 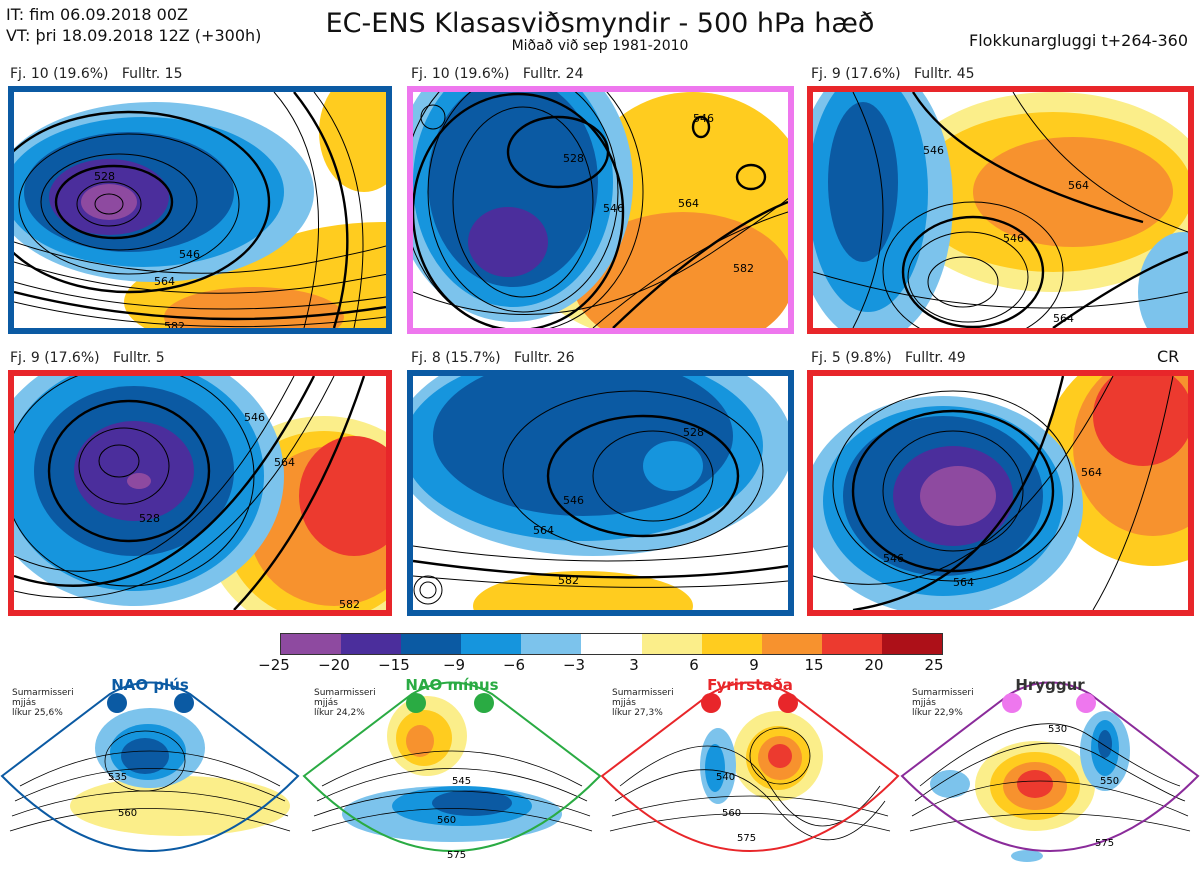 I want to click on panel-6-caption: Fj. 5 (9.8%) Fulltr. 49, so click(x=888, y=358).